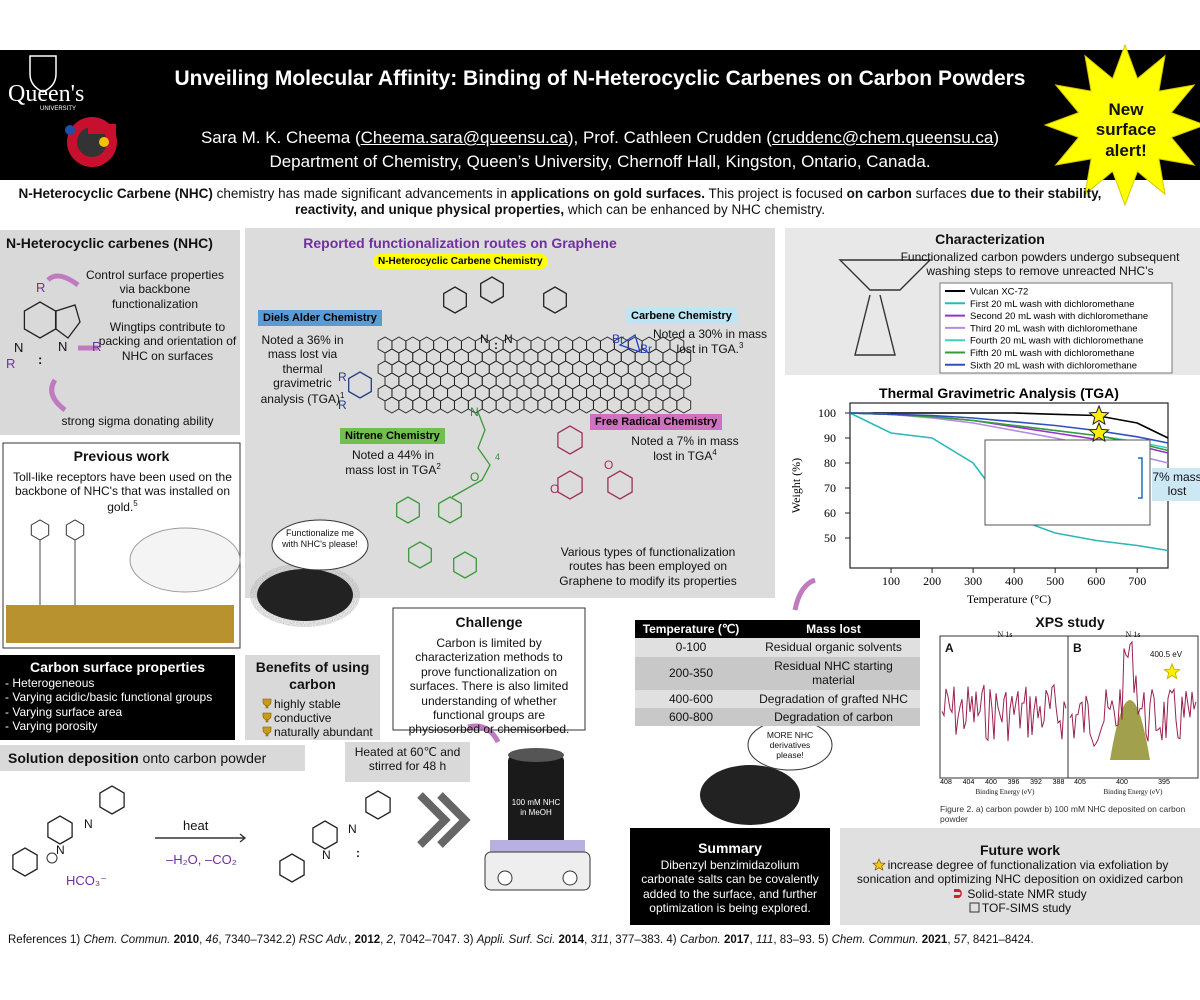  I want to click on ellipse, so click(790, 745).